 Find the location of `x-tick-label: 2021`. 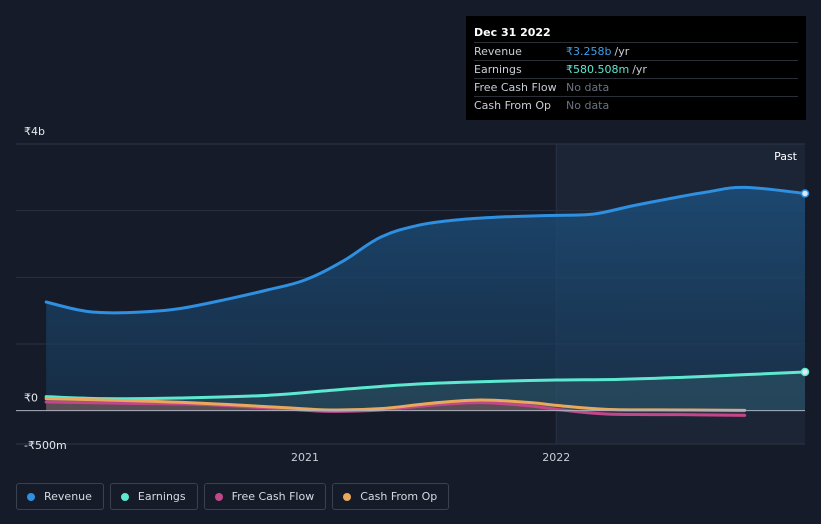

x-tick-label: 2021 is located at coordinates (305, 457).